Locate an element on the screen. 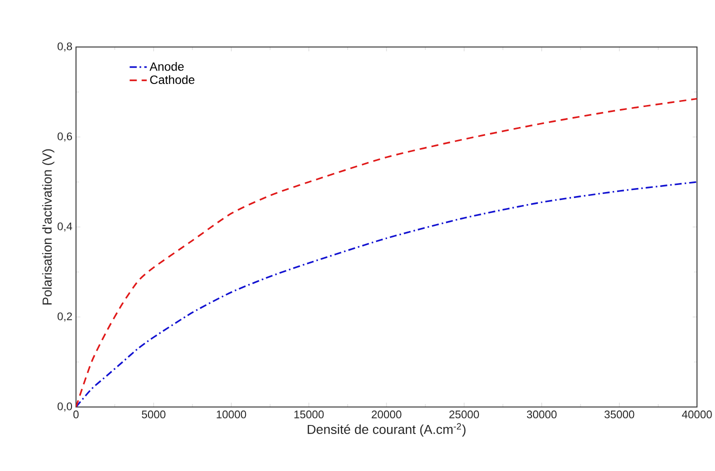 The width and height of the screenshot is (715, 471). x-tick-label: 20000 is located at coordinates (387, 414).